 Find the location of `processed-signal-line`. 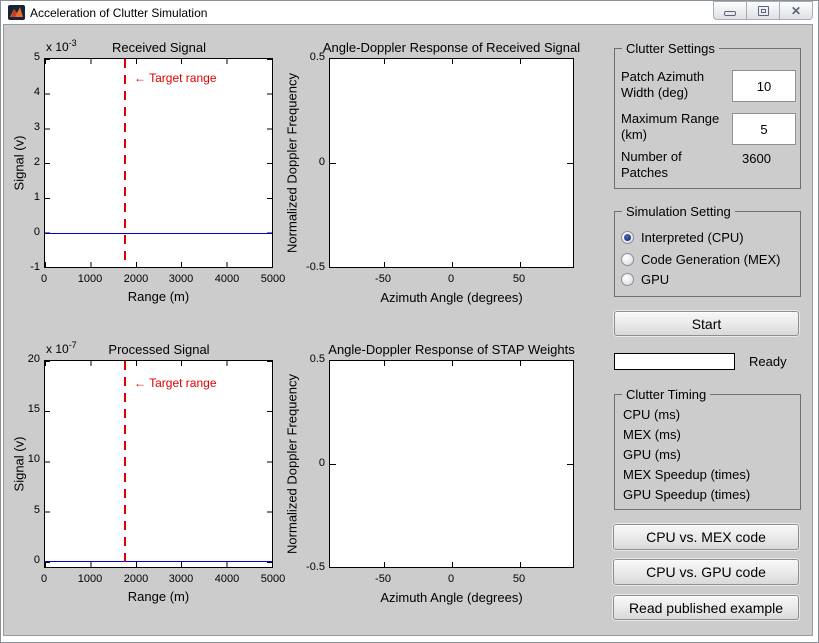

processed-signal-line is located at coordinates (158, 561).